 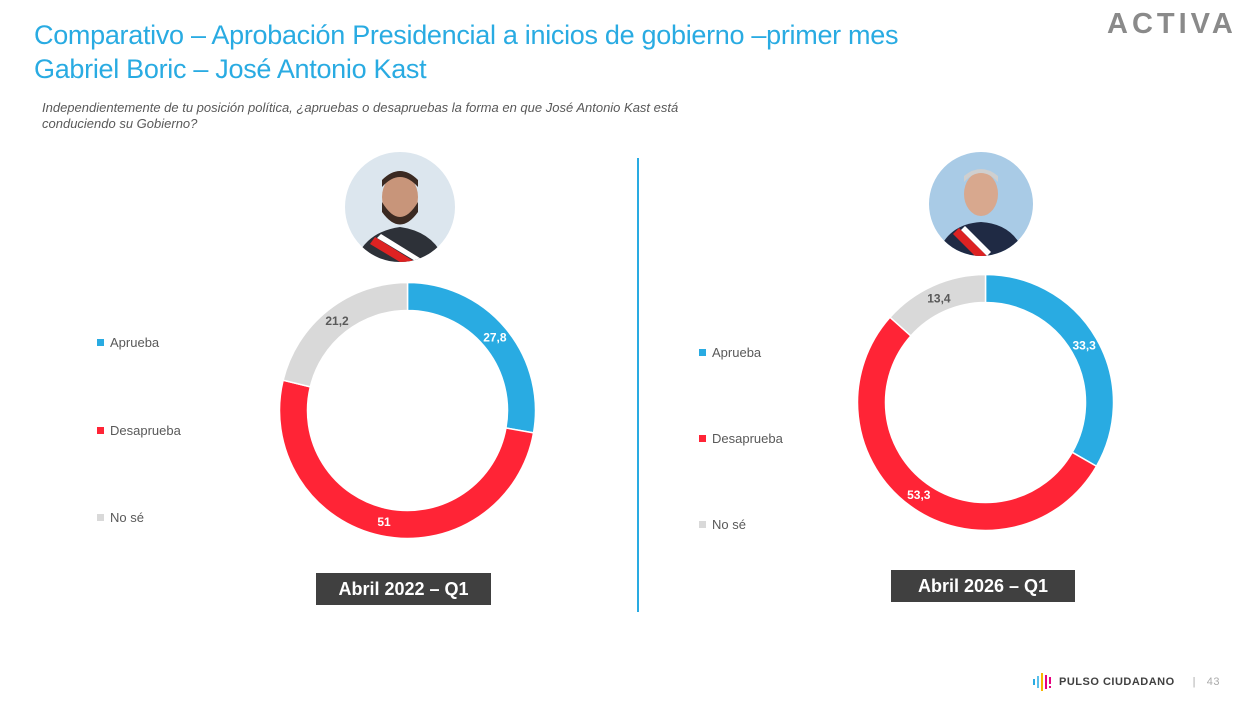 What do you see at coordinates (919, 495) in the screenshot?
I see `data-label: 53,3` at bounding box center [919, 495].